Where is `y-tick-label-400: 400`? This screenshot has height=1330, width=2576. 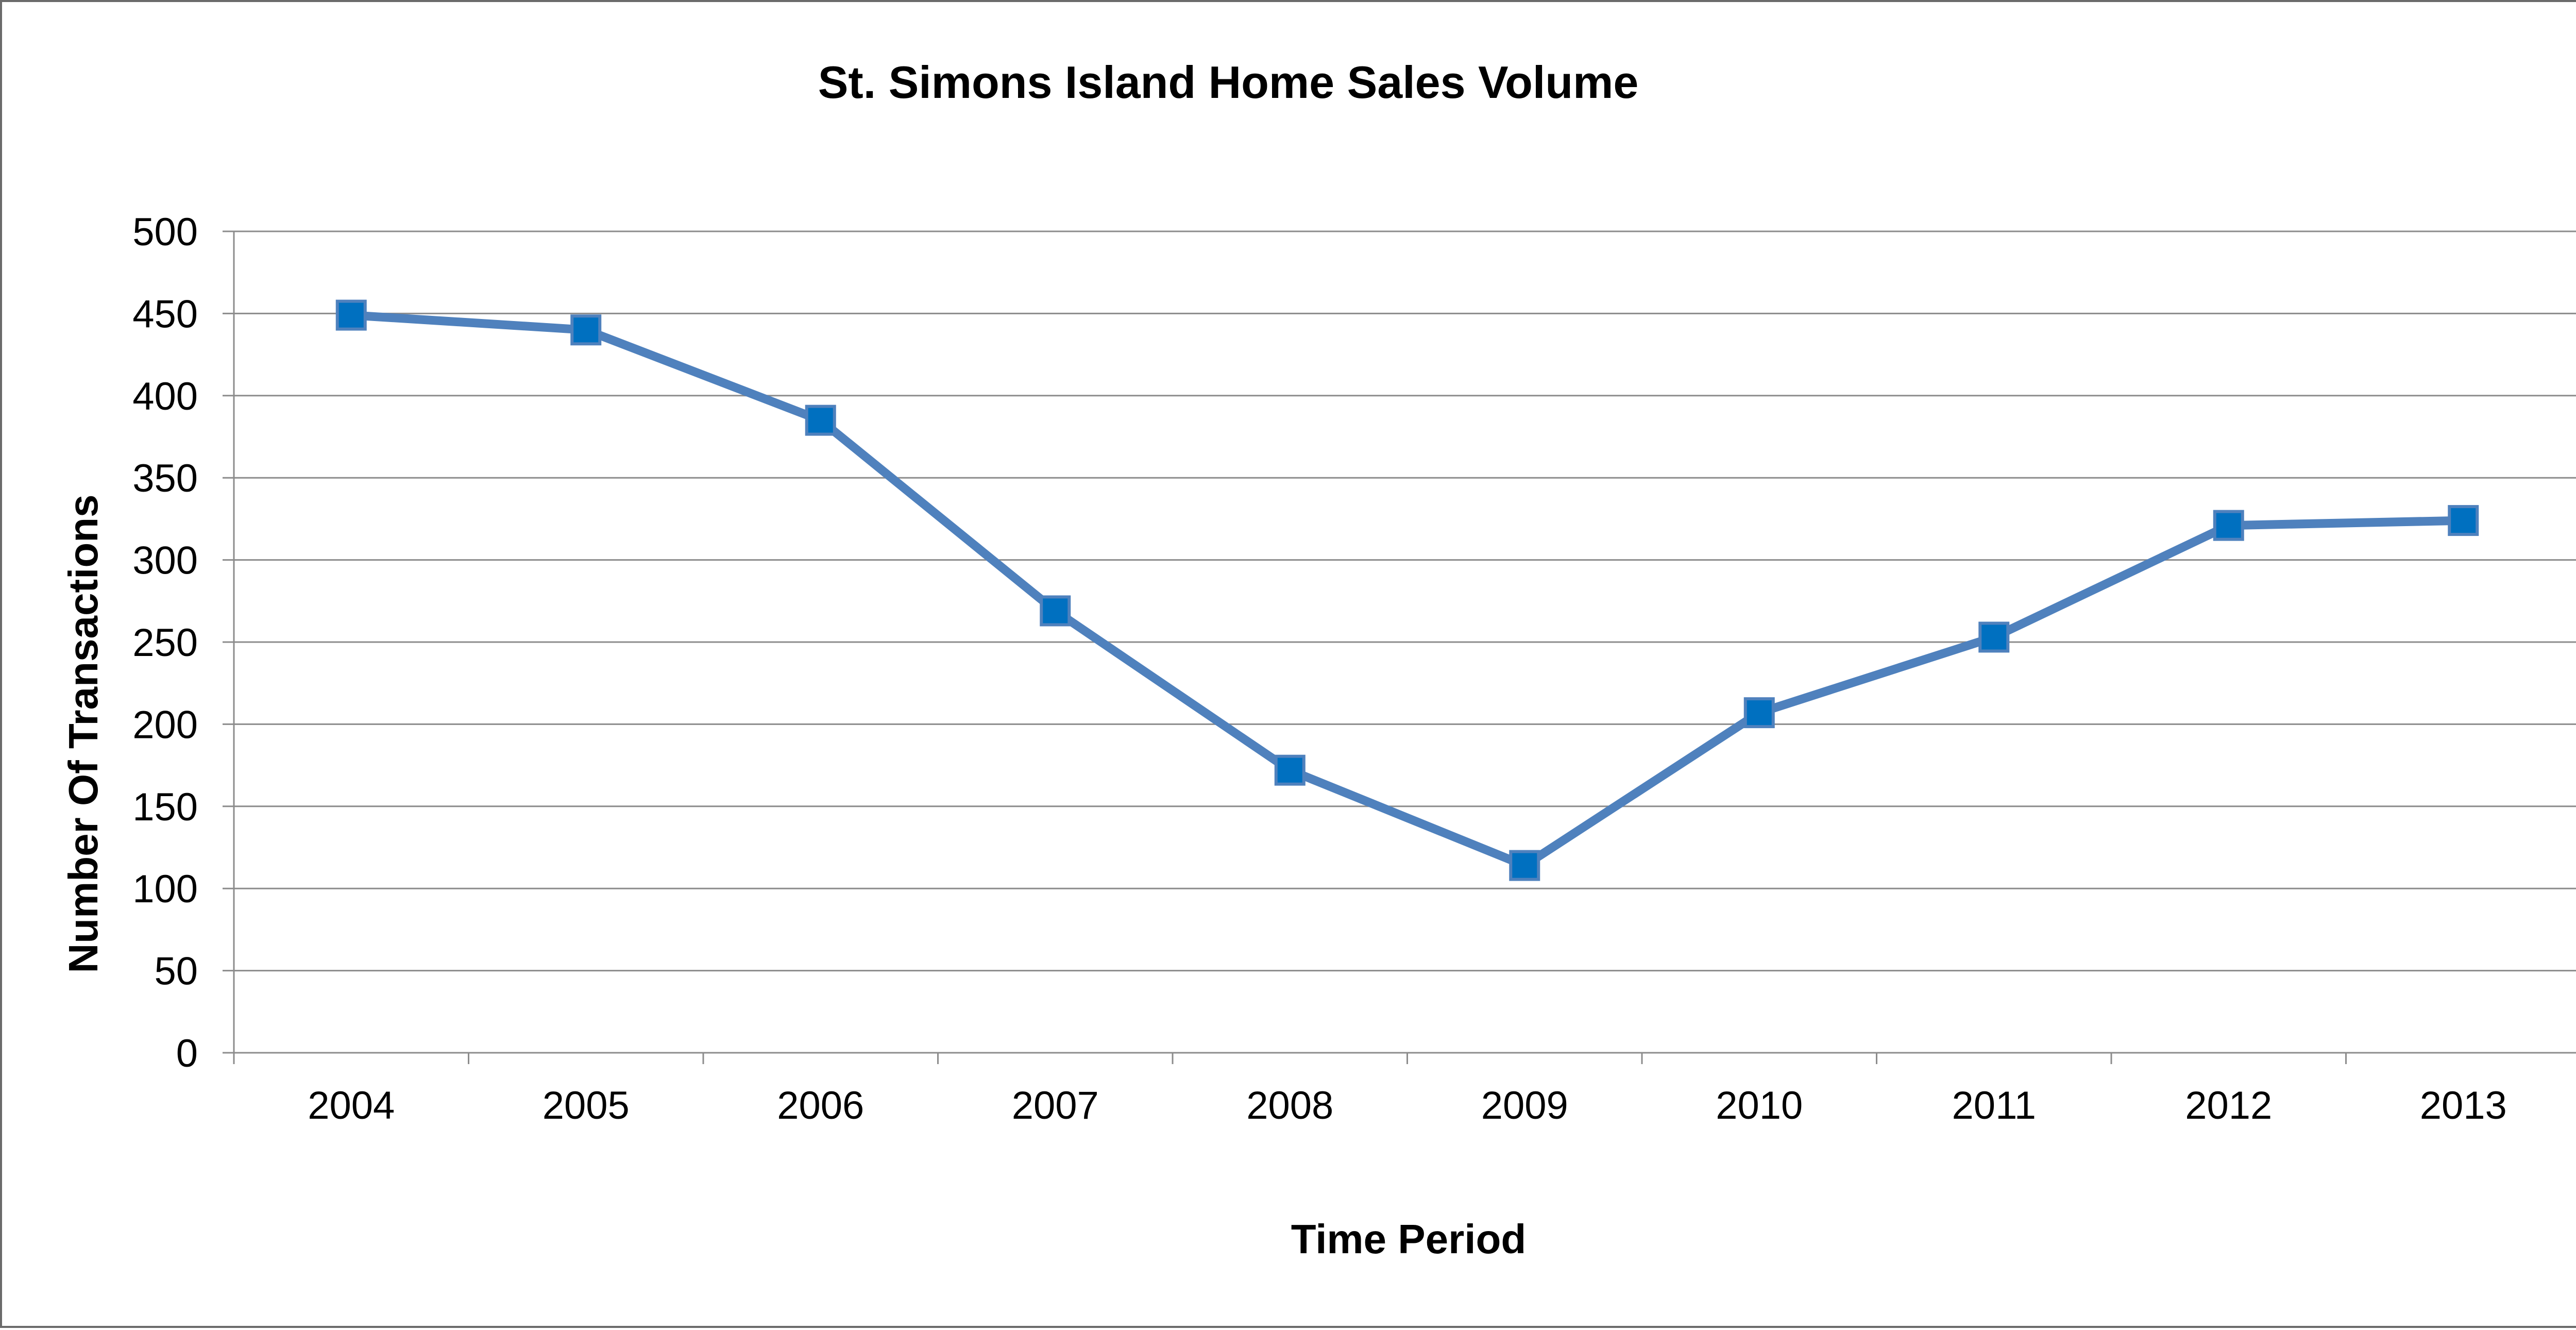
y-tick-label-400: 400 is located at coordinates (165, 396).